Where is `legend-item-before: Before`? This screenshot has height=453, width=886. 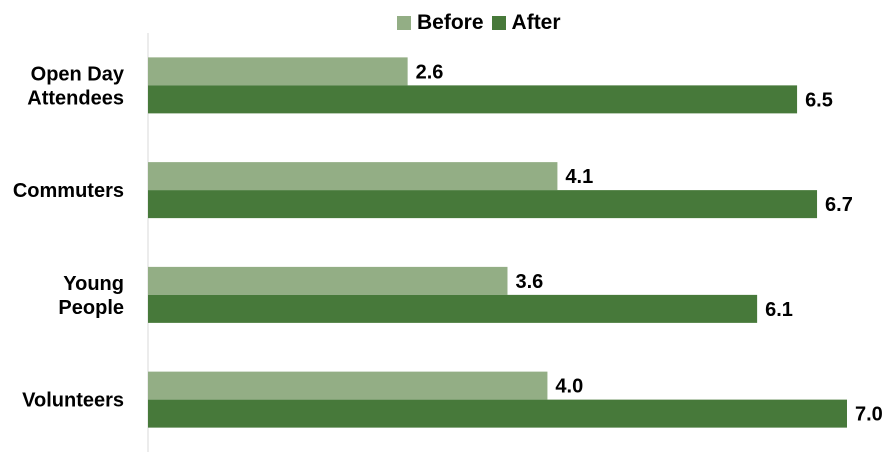 legend-item-before: Before is located at coordinates (440, 23).